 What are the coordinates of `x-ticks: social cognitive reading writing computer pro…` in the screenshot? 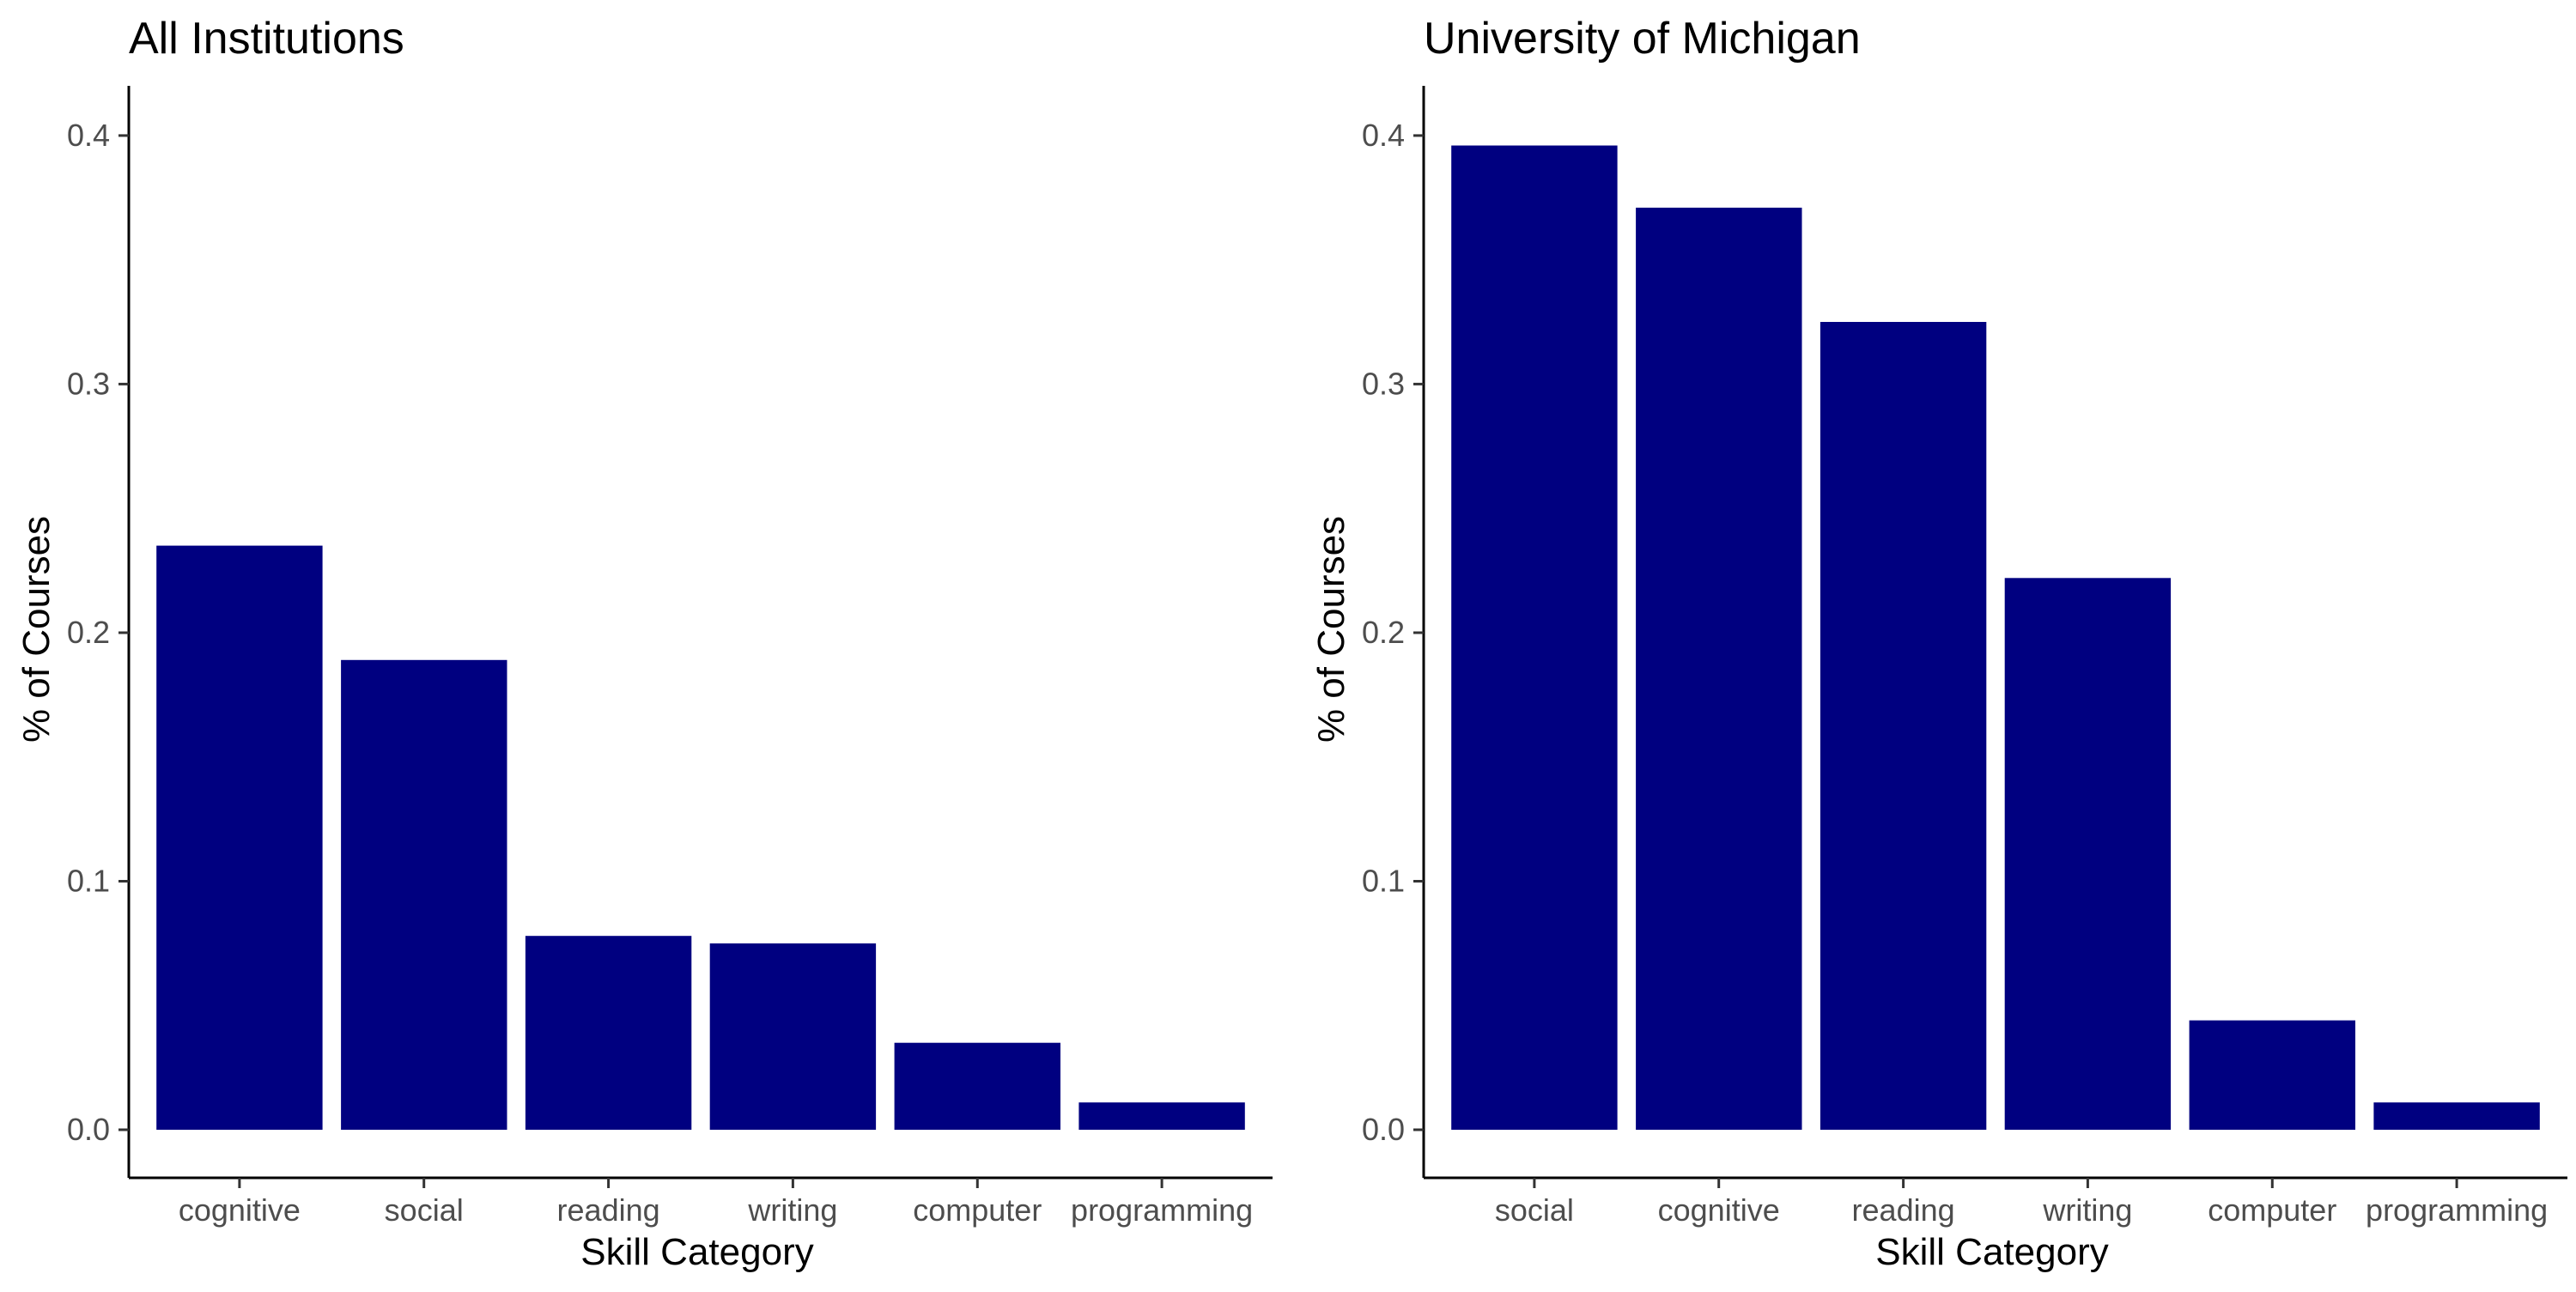 It's located at (2021, 1203).